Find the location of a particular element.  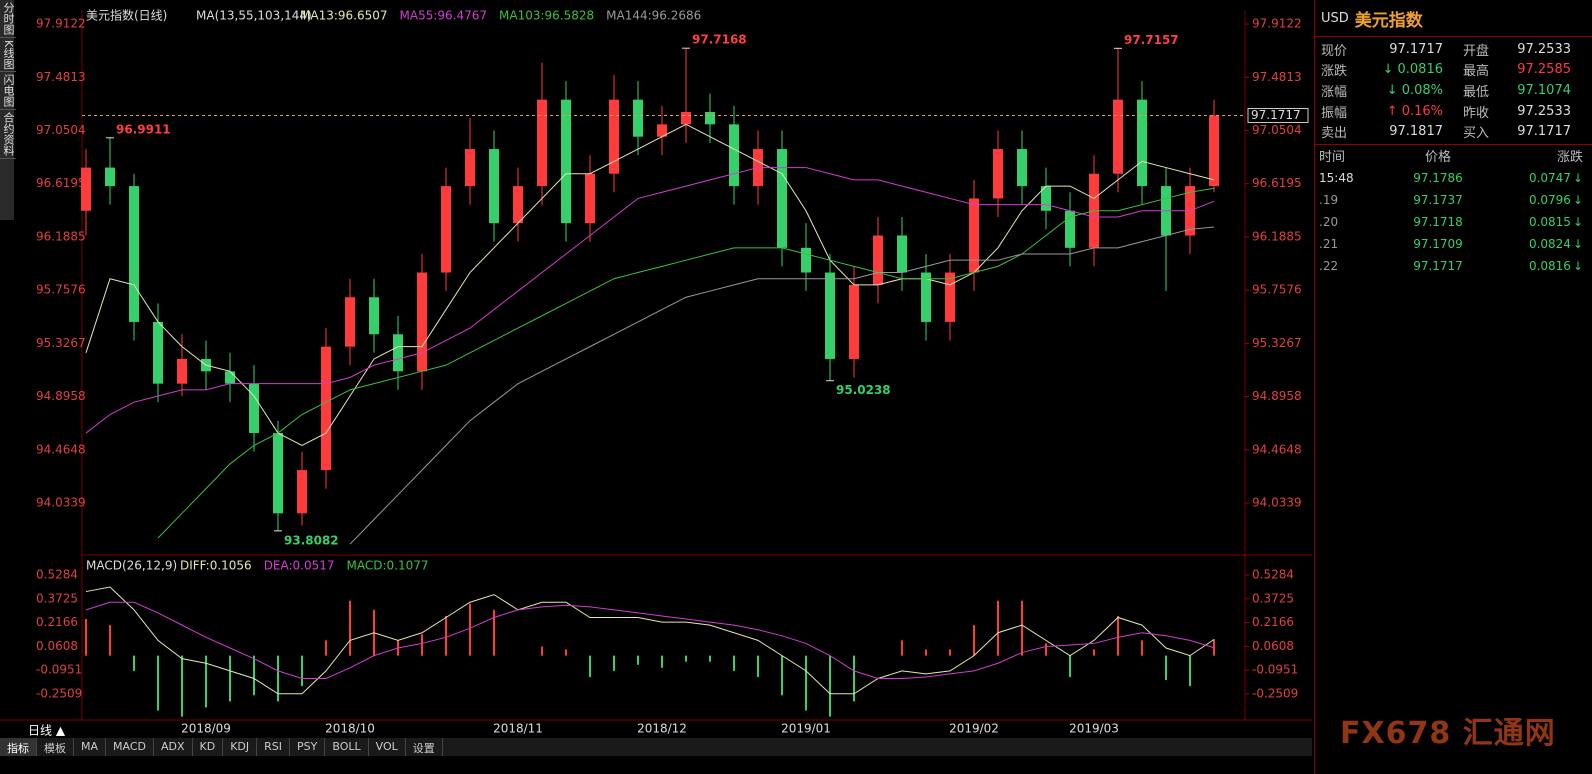

ma-label: MA(13,55,103,144) is located at coordinates (254, 16).